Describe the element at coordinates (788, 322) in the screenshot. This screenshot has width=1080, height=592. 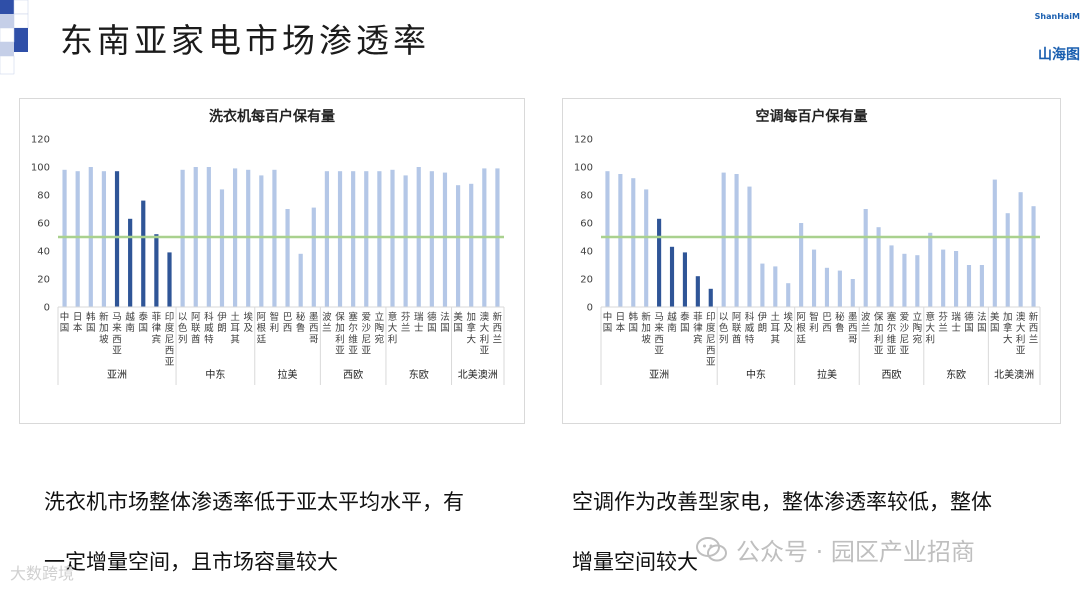
I see `x-tick-label: 埃及` at that location.